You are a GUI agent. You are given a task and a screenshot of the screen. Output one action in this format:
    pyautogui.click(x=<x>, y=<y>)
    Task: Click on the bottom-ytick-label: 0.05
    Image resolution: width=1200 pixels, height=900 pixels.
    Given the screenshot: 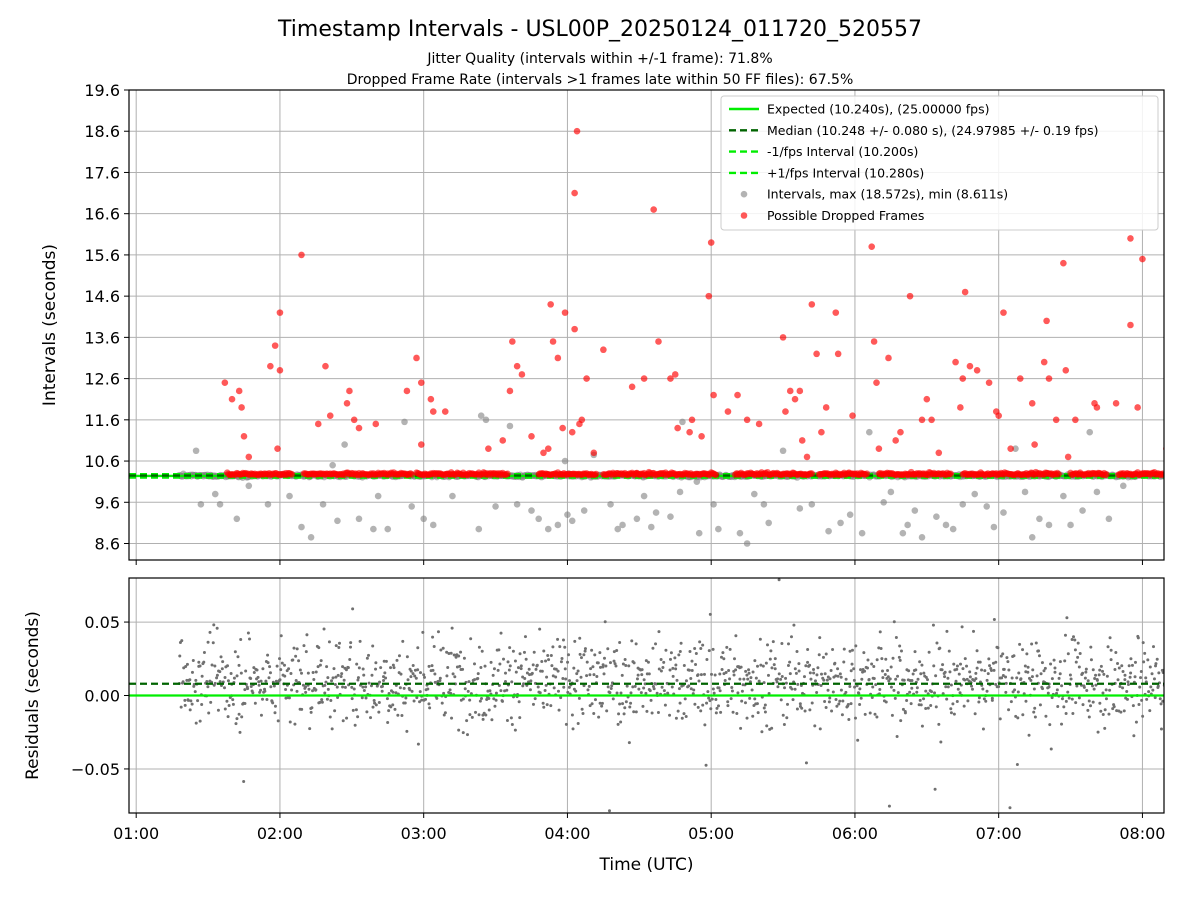 What is the action you would take?
    pyautogui.click(x=102, y=622)
    